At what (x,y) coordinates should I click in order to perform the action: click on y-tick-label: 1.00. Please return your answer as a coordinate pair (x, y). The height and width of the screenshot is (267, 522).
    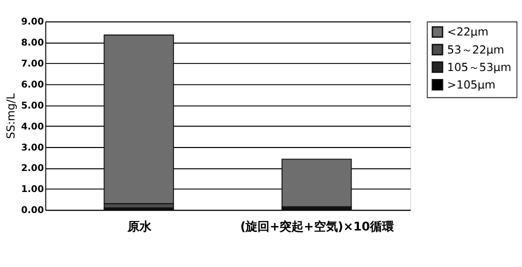
    Looking at the image, I should click on (32, 190).